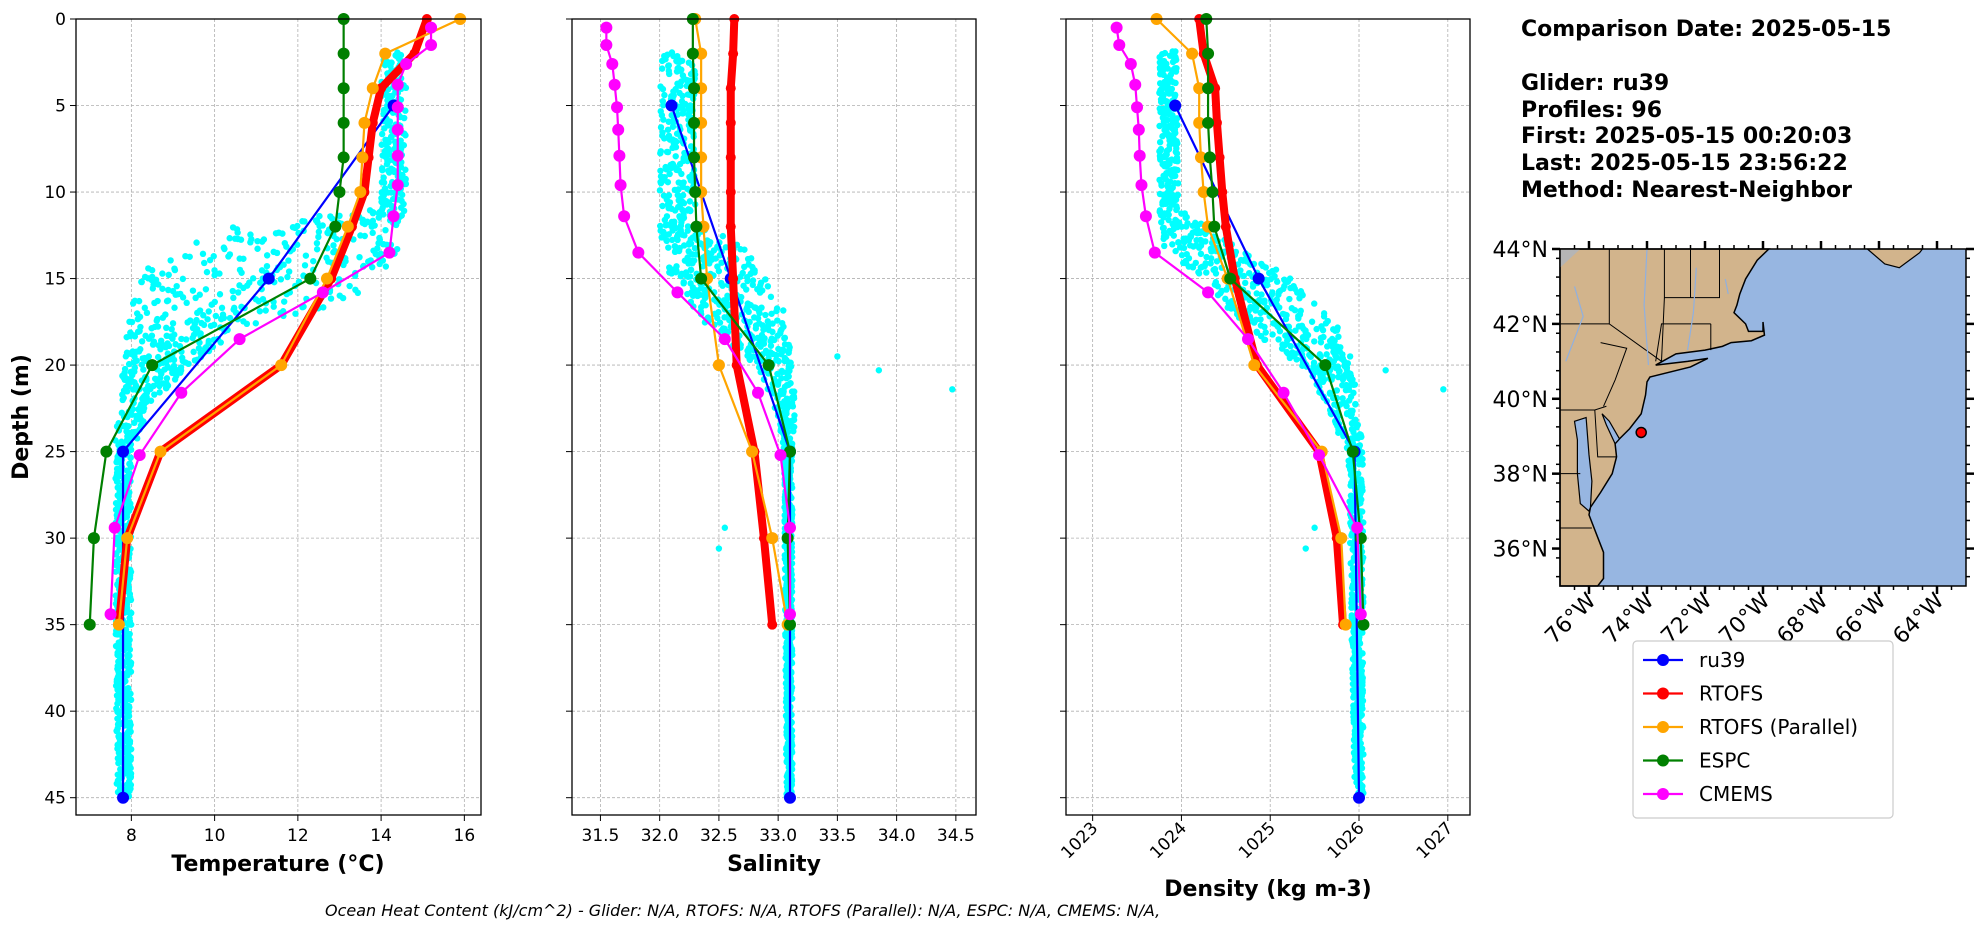 Image resolution: width=1979 pixels, height=938 pixels. I want to click on y-tick-label: 20, so click(55, 366).